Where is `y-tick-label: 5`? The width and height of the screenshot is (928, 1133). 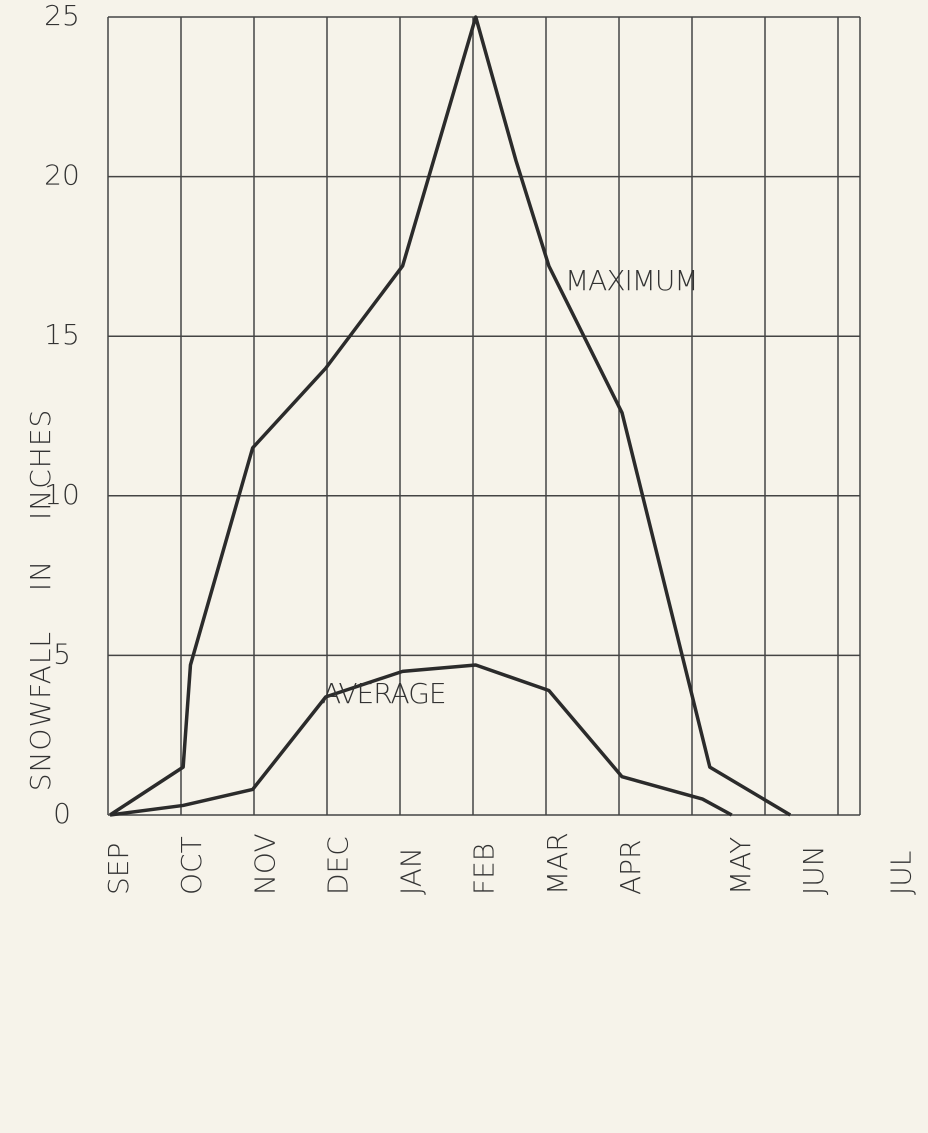 y-tick-label: 5 is located at coordinates (62, 653).